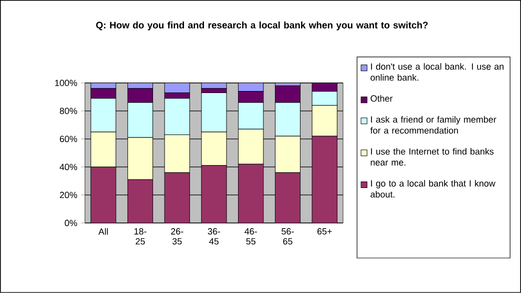 This screenshot has width=521, height=293. I want to click on x-tick-label: 18-25, so click(140, 236).